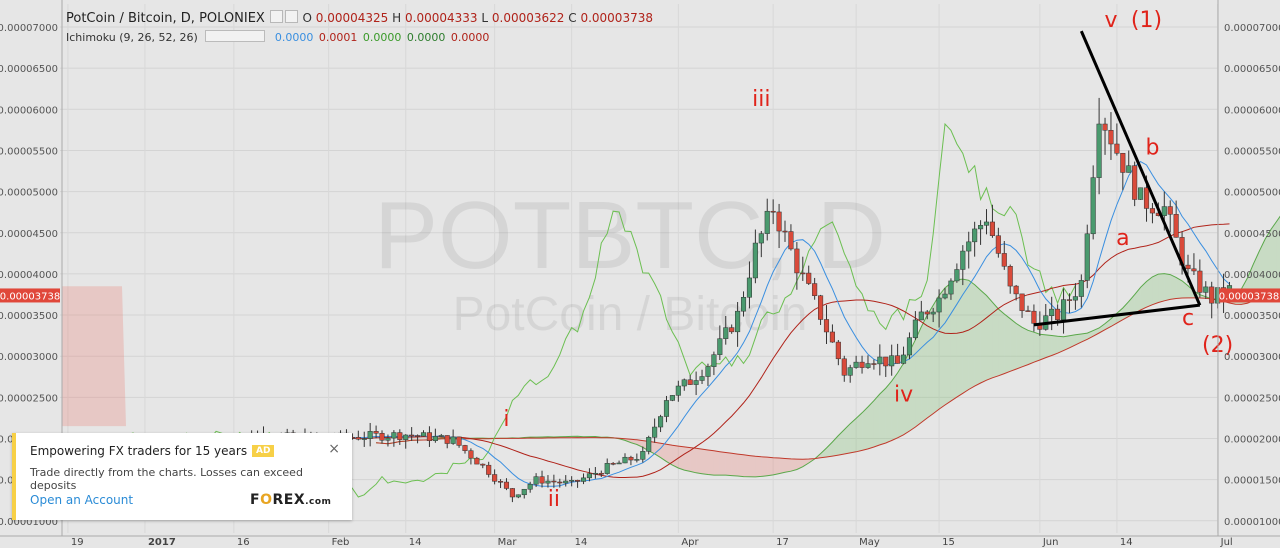 The image size is (1280, 548). What do you see at coordinates (29, 193) in the screenshot?
I see `price-tick-label-left: 0.00005000` at bounding box center [29, 193].